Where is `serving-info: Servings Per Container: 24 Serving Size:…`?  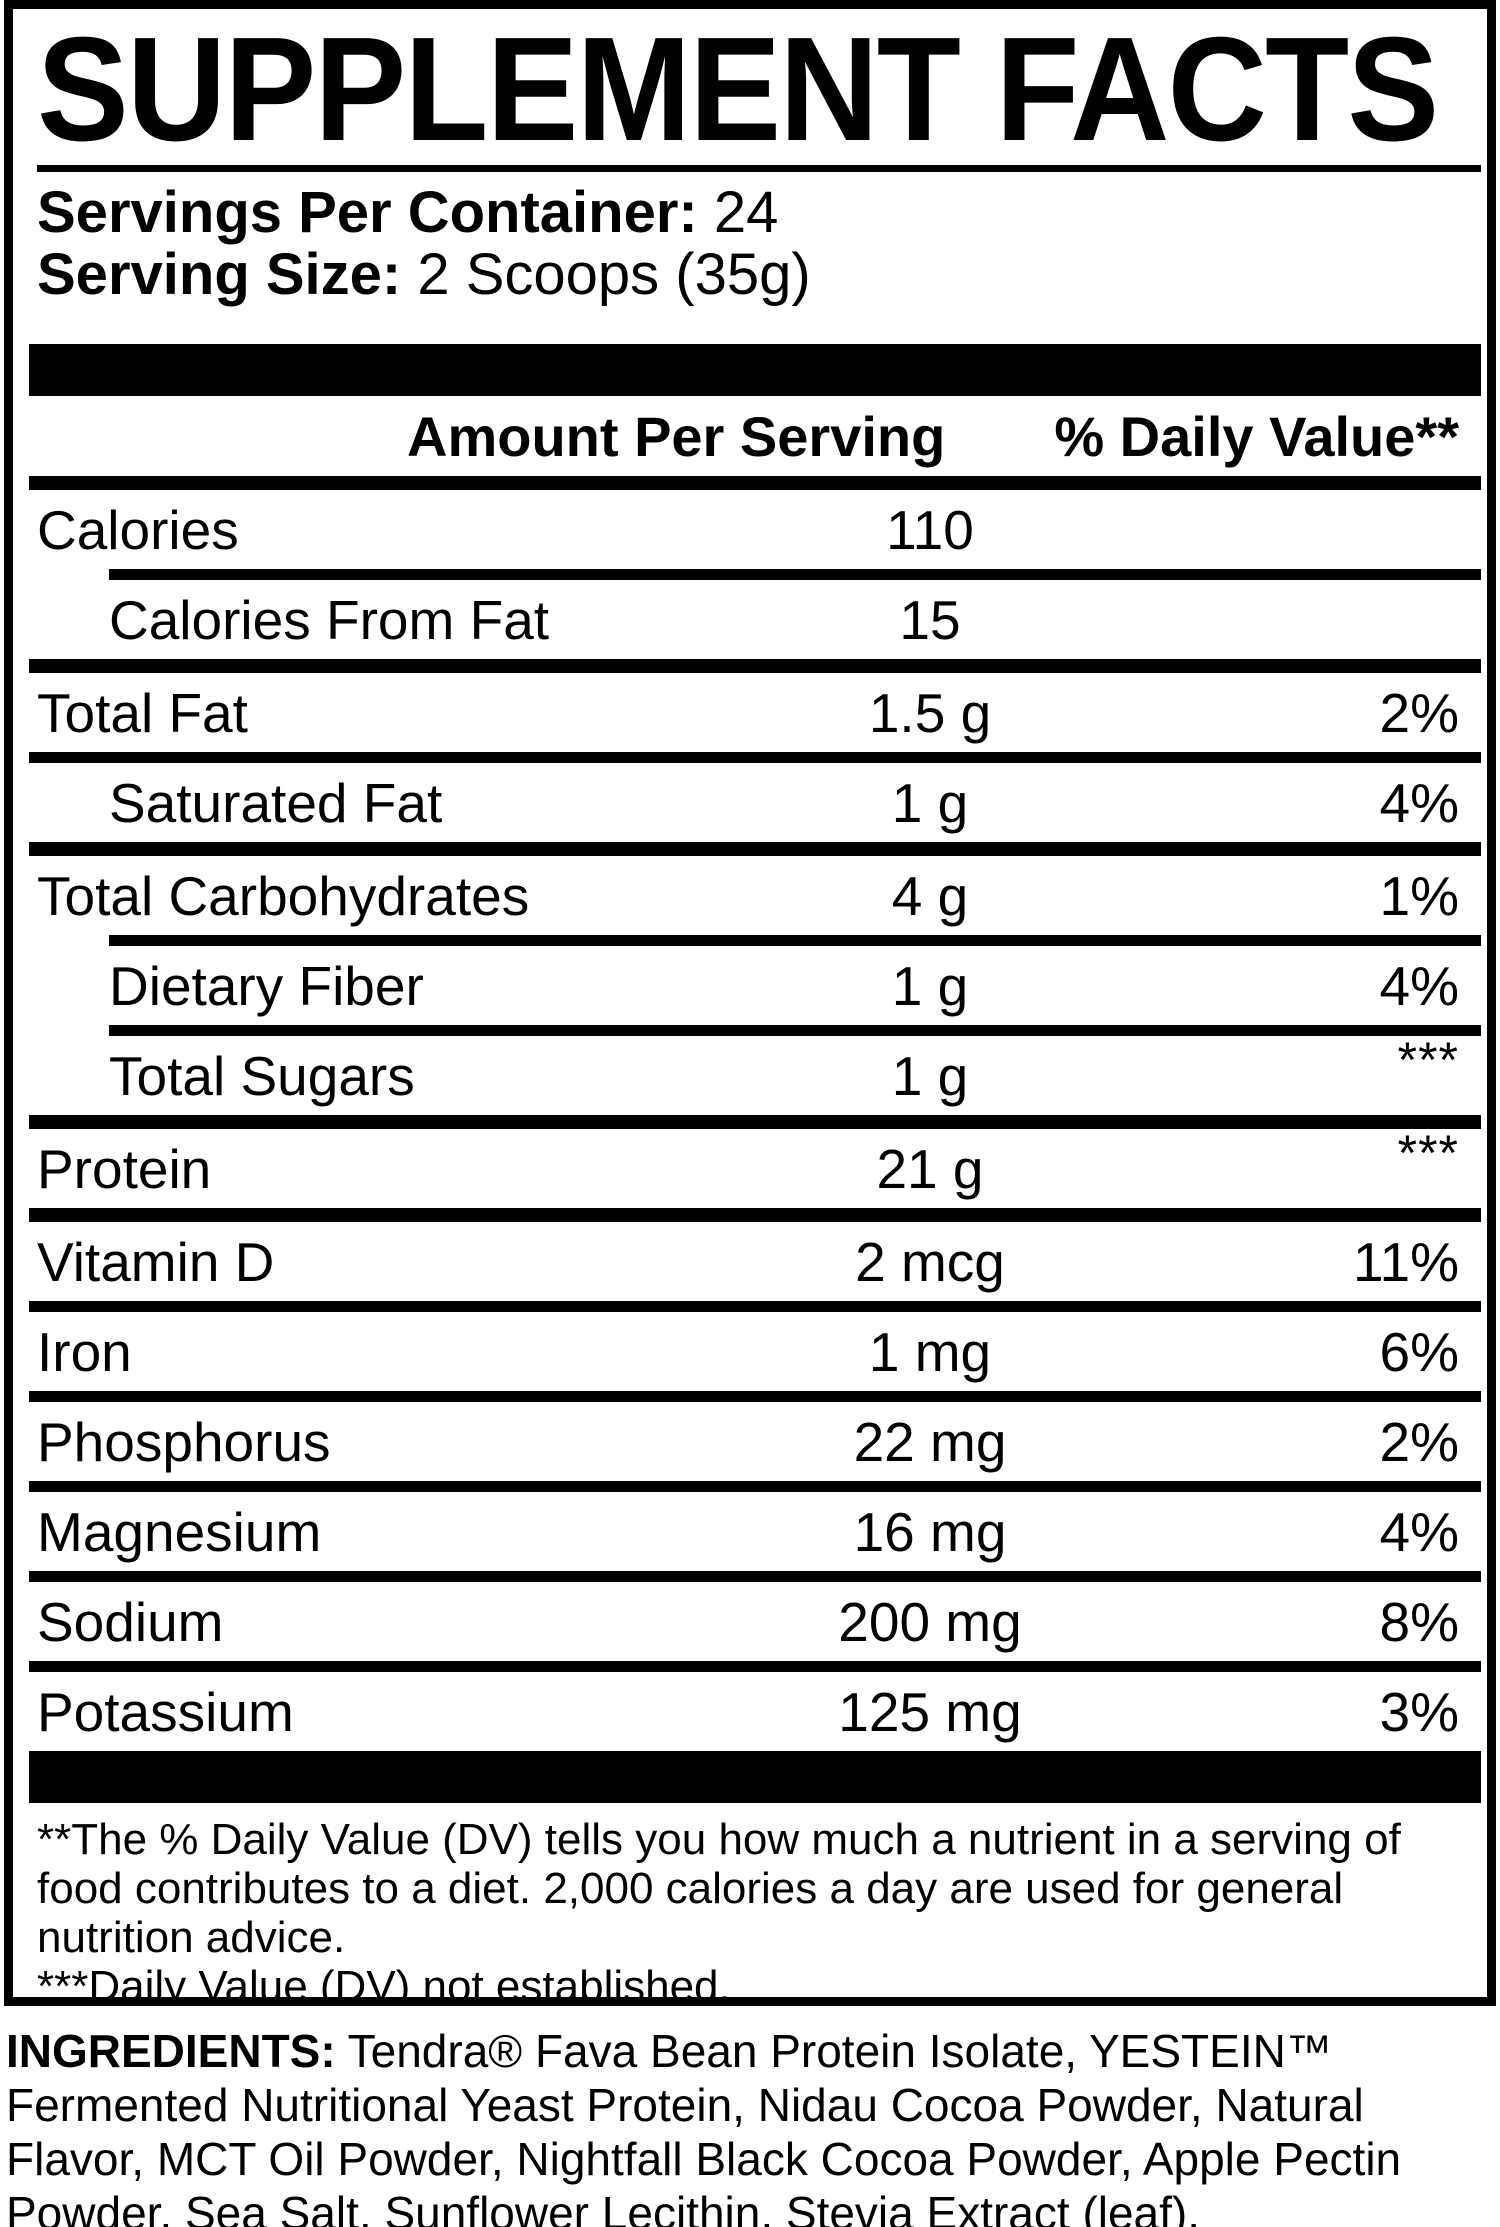 serving-info: Servings Per Container: 24 Serving Size:… is located at coordinates (759, 244).